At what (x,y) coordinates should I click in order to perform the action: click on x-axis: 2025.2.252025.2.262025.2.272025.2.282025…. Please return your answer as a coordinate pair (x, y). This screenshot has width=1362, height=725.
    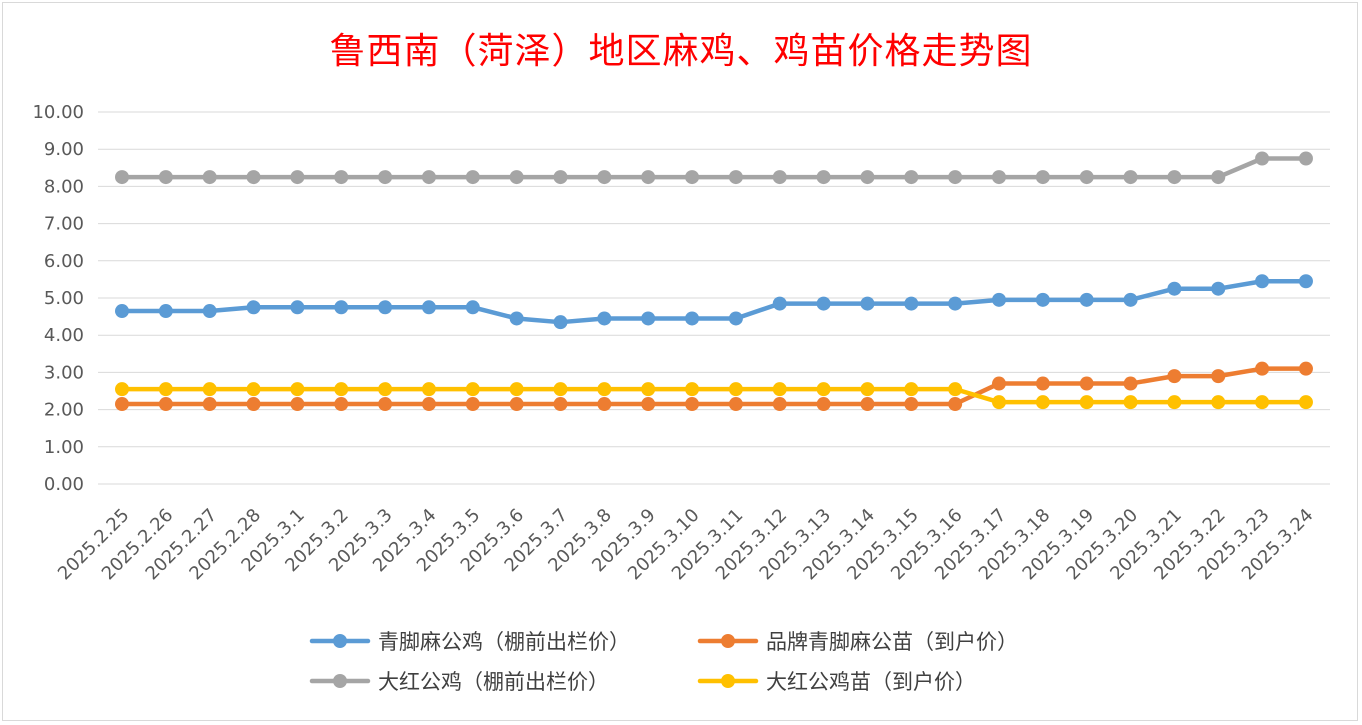
    Looking at the image, I should click on (686, 545).